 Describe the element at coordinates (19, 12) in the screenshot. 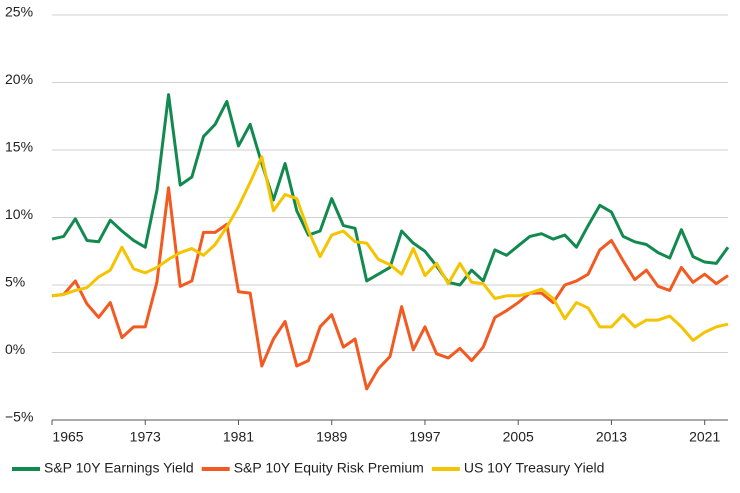

I see `y-tick-label: 25%` at that location.